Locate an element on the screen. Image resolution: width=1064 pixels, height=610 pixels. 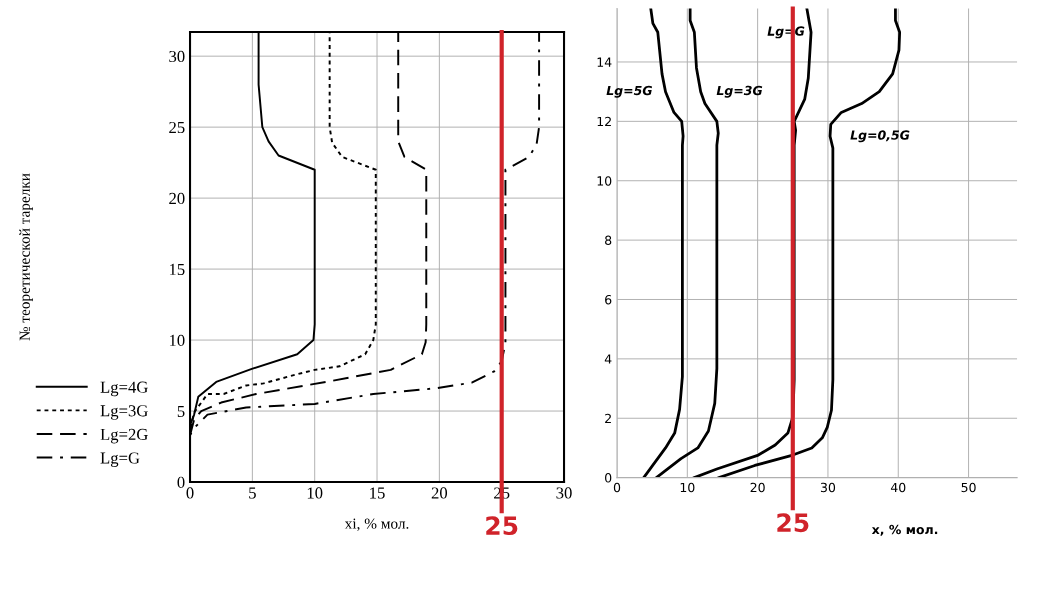
y-tick-label: 30 is located at coordinates (177, 56).